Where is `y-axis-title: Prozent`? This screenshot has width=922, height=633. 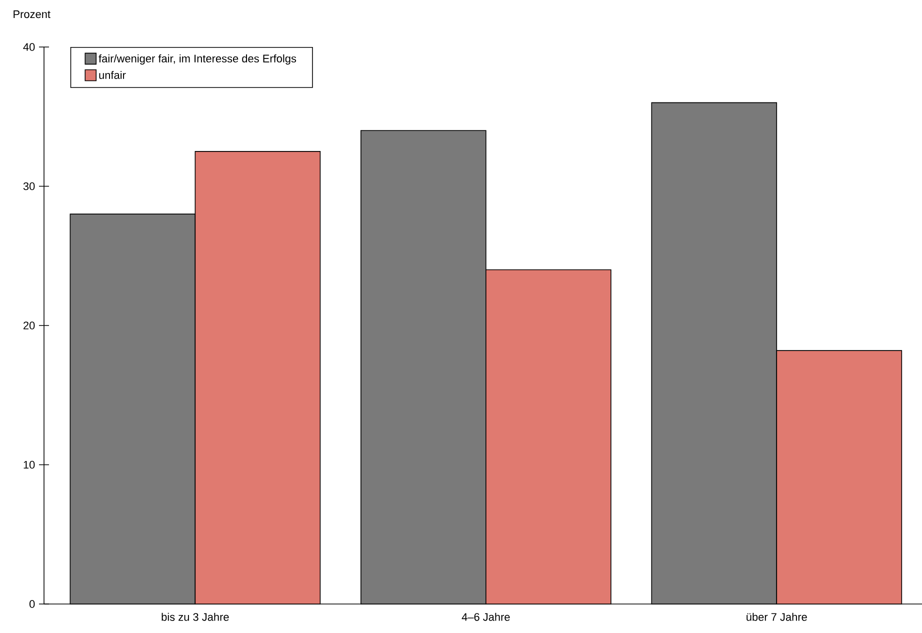
y-axis-title: Prozent is located at coordinates (32, 14).